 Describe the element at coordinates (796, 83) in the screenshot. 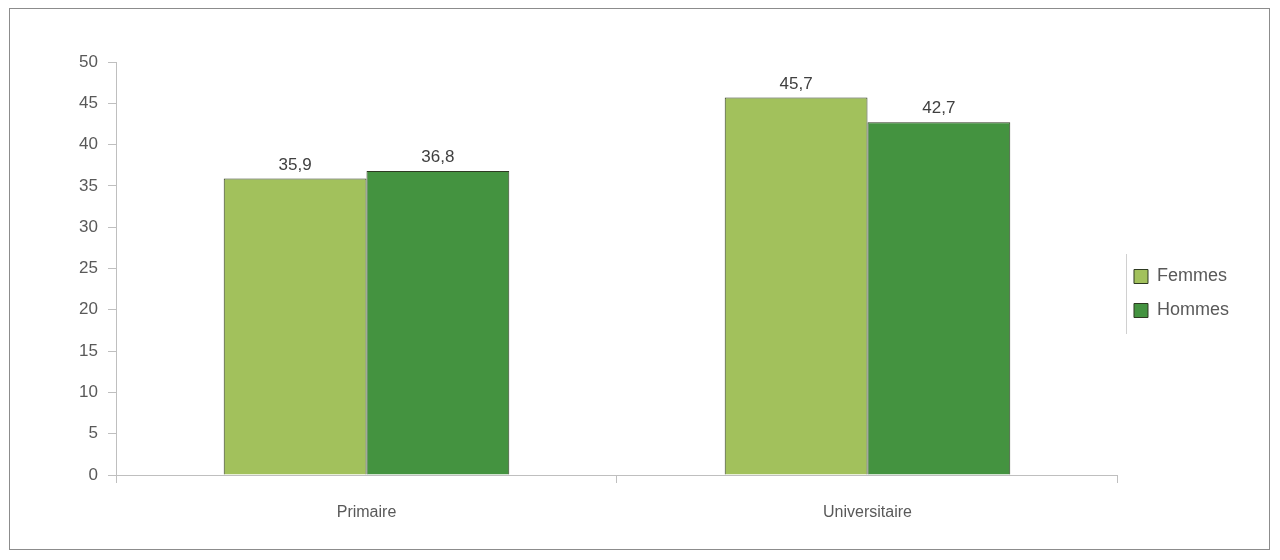

I see `data-label: 45,7` at that location.